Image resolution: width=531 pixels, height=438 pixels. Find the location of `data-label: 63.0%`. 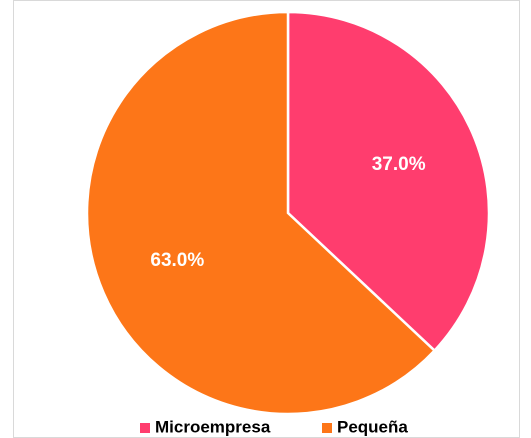

data-label: 63.0% is located at coordinates (177, 260).